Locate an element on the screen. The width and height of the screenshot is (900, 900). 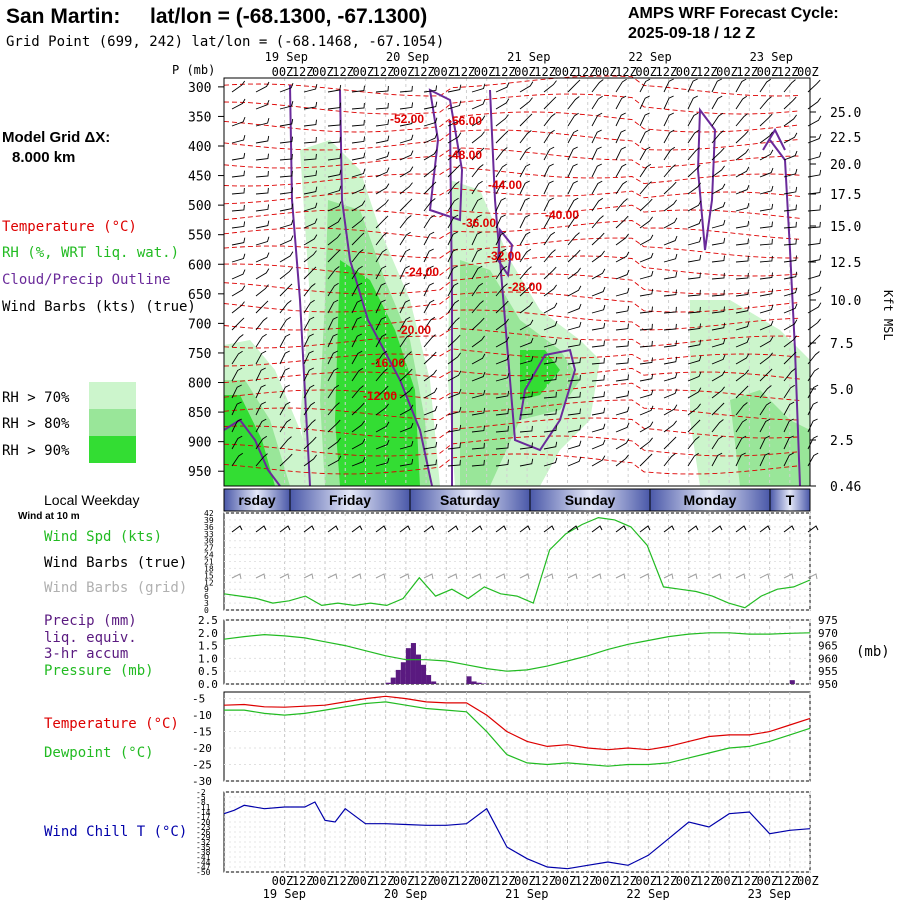
wind-tick-label: 18 is located at coordinates (209, 568).